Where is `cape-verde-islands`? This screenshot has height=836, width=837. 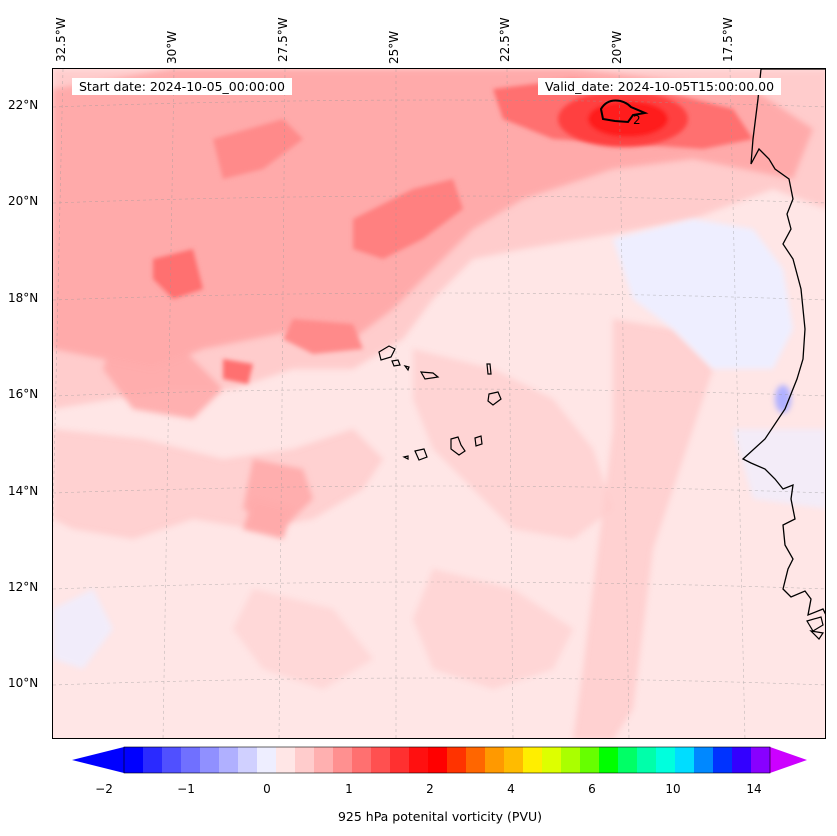
cape-verde-islands is located at coordinates (440, 403).